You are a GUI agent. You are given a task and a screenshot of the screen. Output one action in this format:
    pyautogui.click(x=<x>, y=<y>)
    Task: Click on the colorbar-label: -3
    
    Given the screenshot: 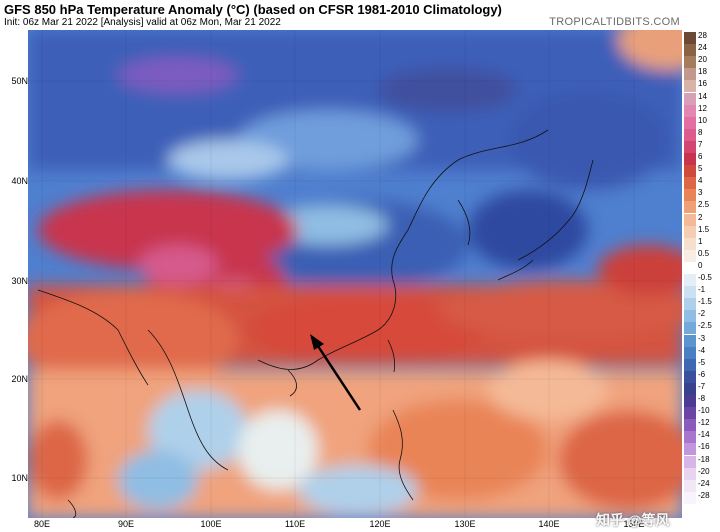 What is the action you would take?
    pyautogui.click(x=702, y=338)
    